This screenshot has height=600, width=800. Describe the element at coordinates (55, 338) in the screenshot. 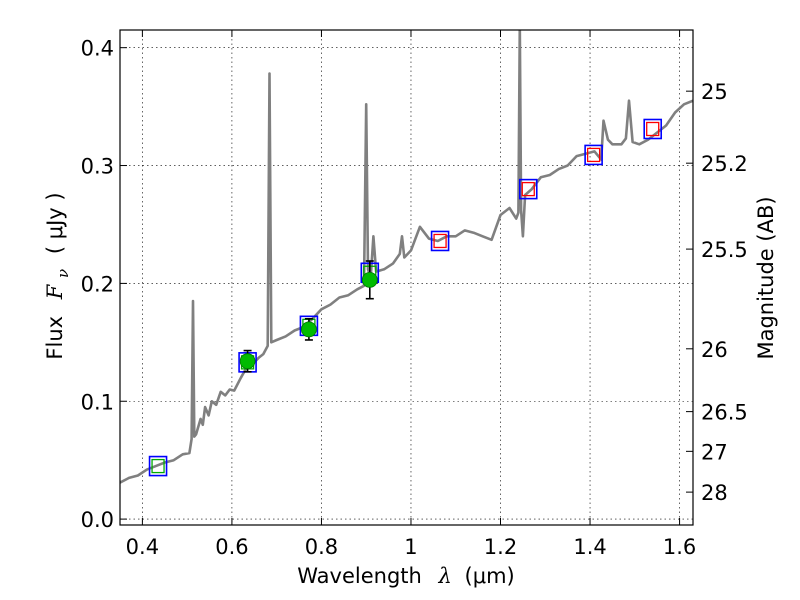

I see `y-axis-label-text: Flux` at that location.